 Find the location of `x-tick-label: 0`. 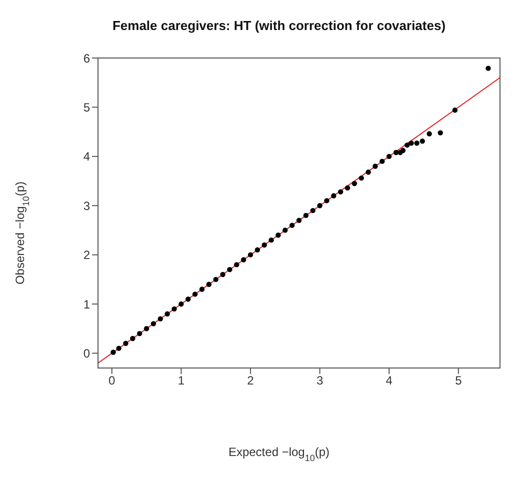

x-tick-label: 0 is located at coordinates (112, 381).